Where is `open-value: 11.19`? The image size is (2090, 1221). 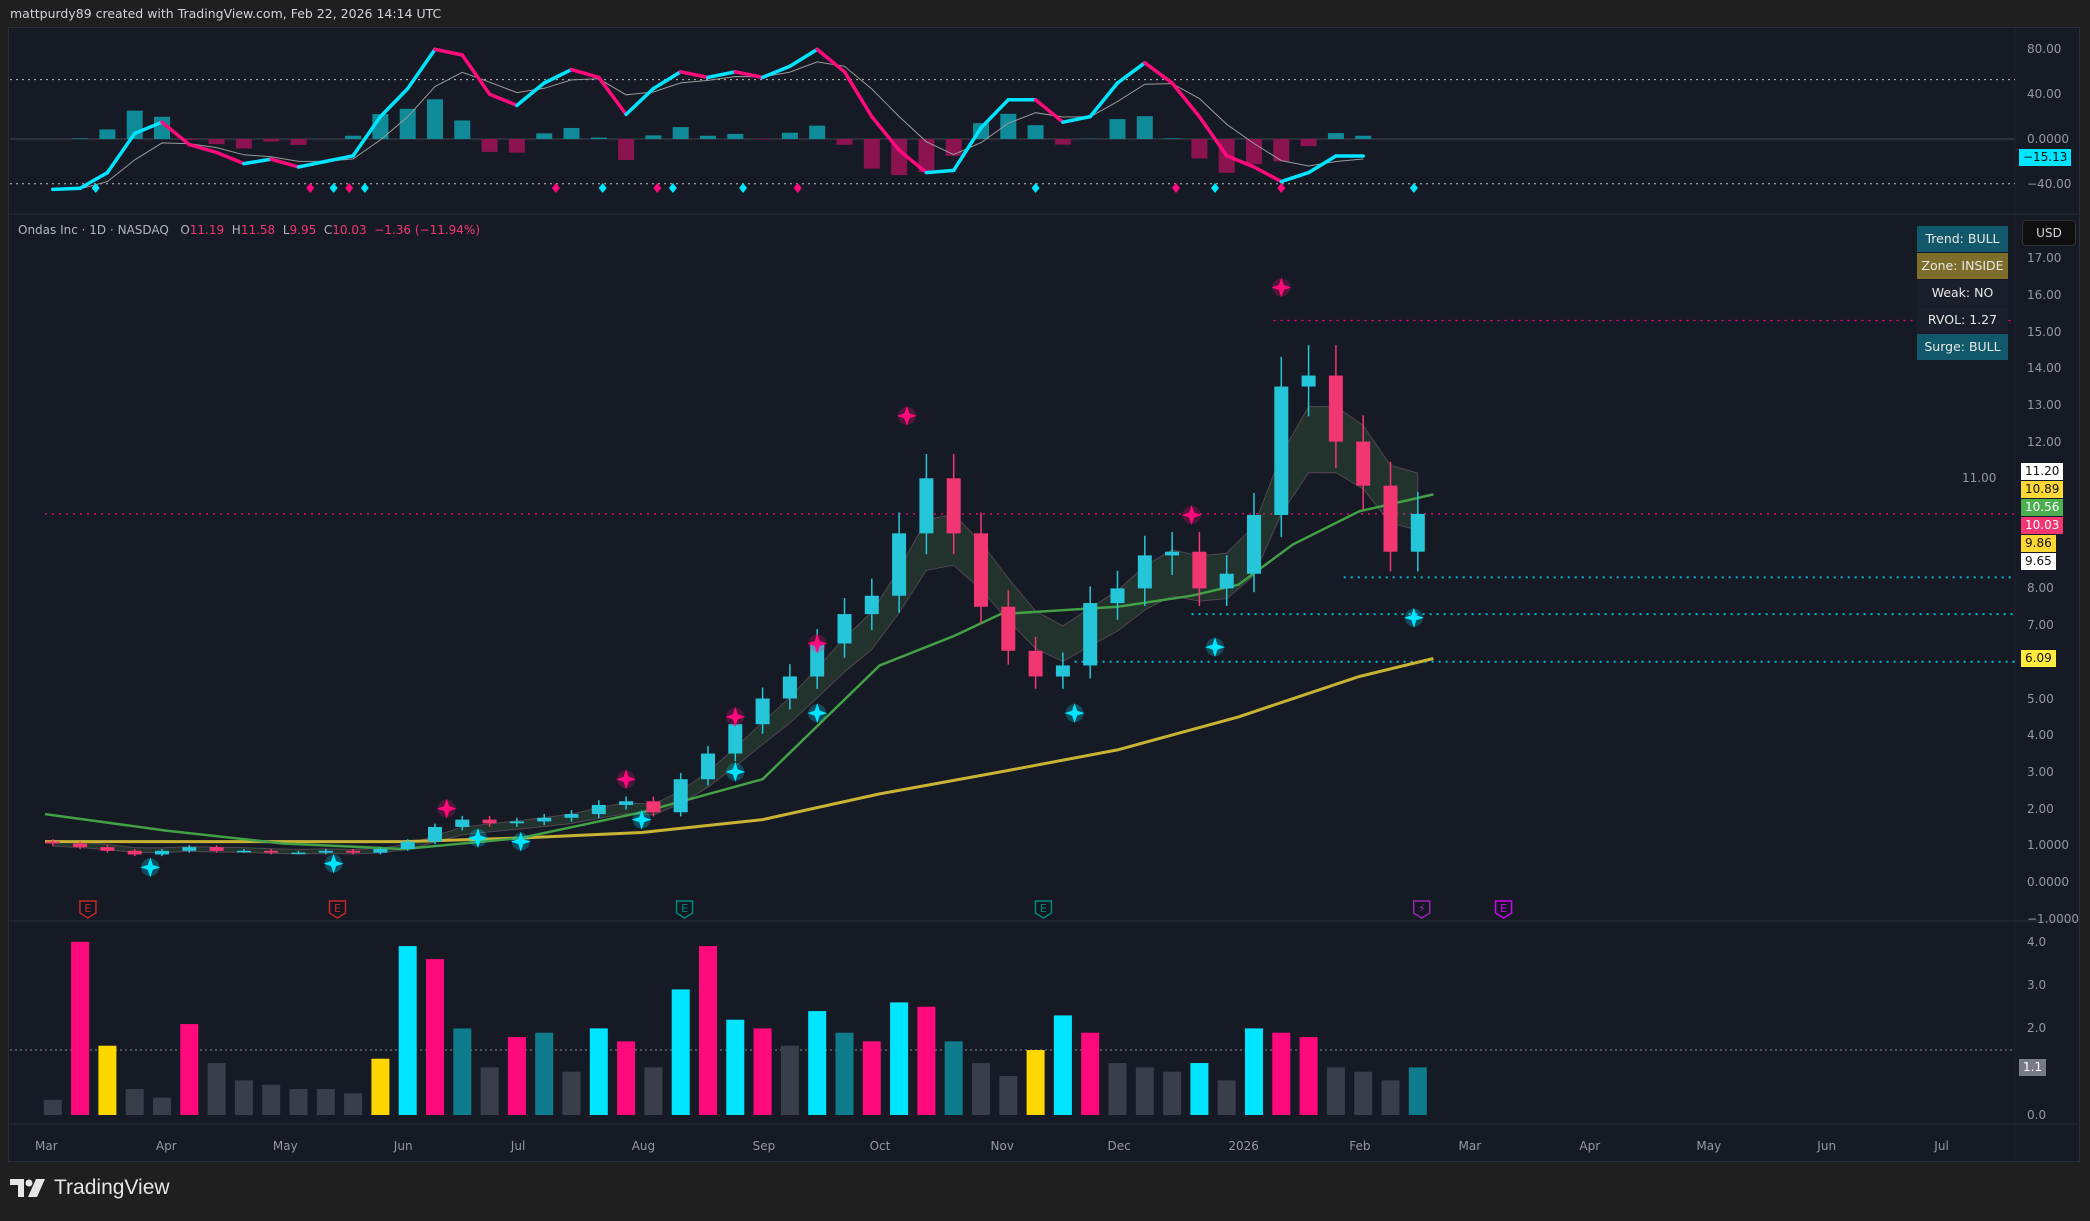
open-value: 11.19 is located at coordinates (207, 230).